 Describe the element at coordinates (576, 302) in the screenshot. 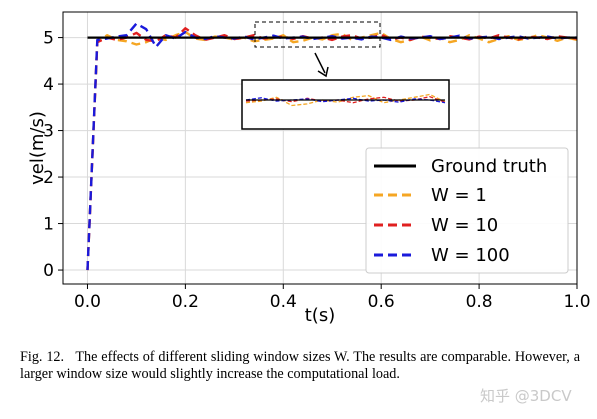

I see `x-tick-label: 1.0` at that location.